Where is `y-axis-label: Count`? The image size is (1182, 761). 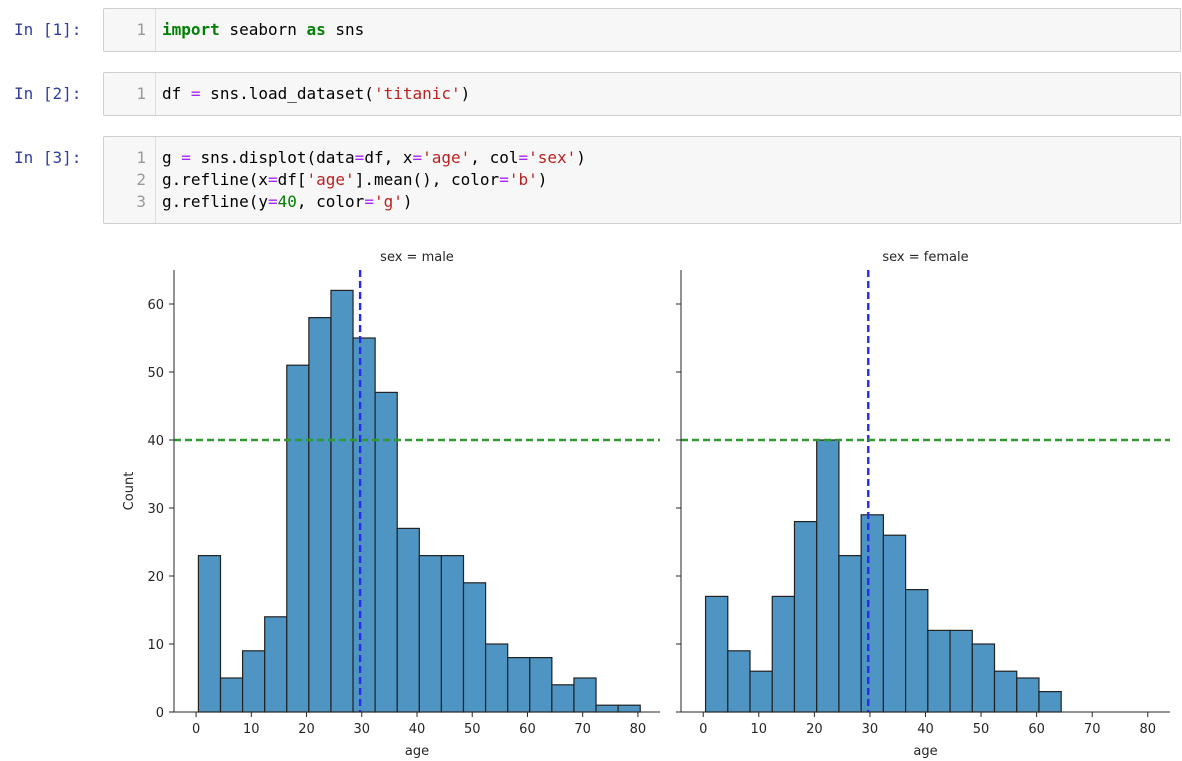
y-axis-label: Count is located at coordinates (129, 491).